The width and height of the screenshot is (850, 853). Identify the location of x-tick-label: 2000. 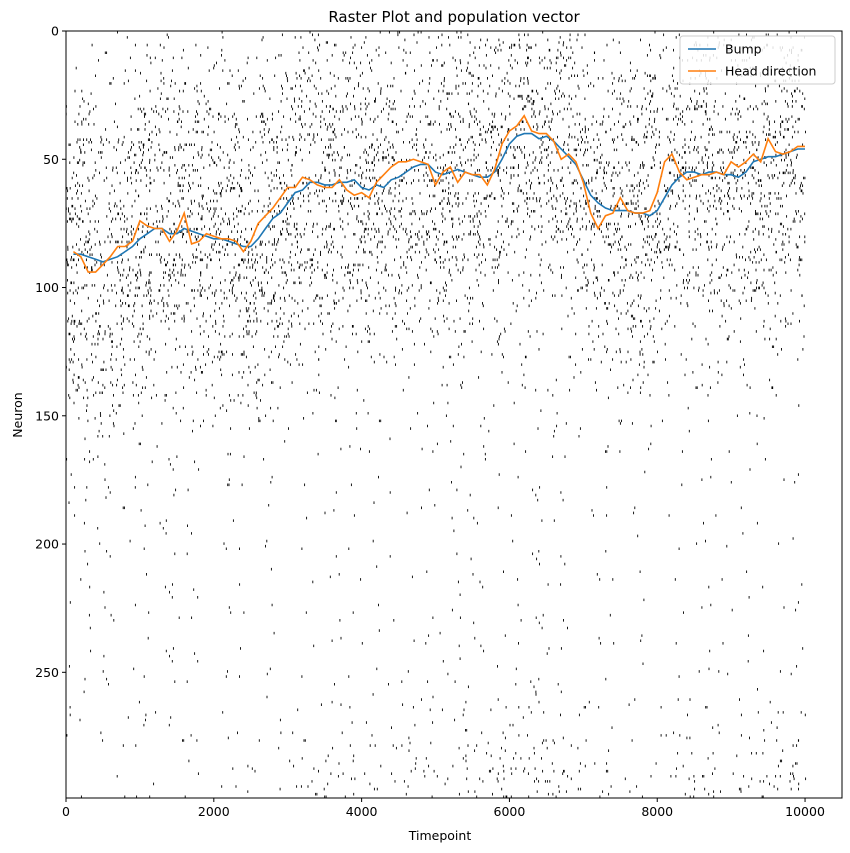
(214, 811).